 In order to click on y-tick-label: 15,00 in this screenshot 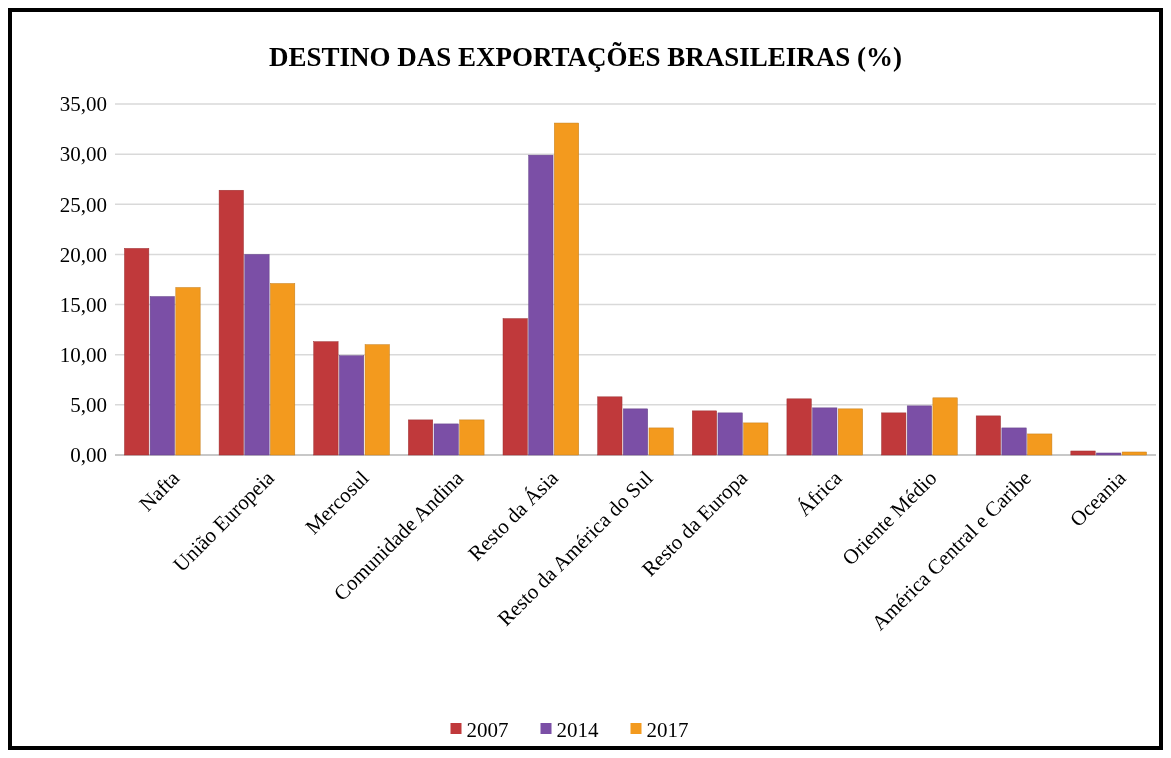, I will do `click(83, 304)`.